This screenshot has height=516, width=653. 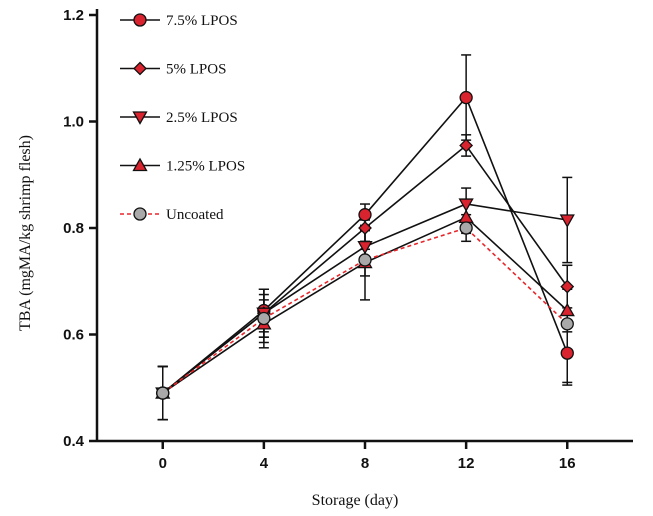 What do you see at coordinates (73, 122) in the screenshot?
I see `y-tick-label: 1.0` at bounding box center [73, 122].